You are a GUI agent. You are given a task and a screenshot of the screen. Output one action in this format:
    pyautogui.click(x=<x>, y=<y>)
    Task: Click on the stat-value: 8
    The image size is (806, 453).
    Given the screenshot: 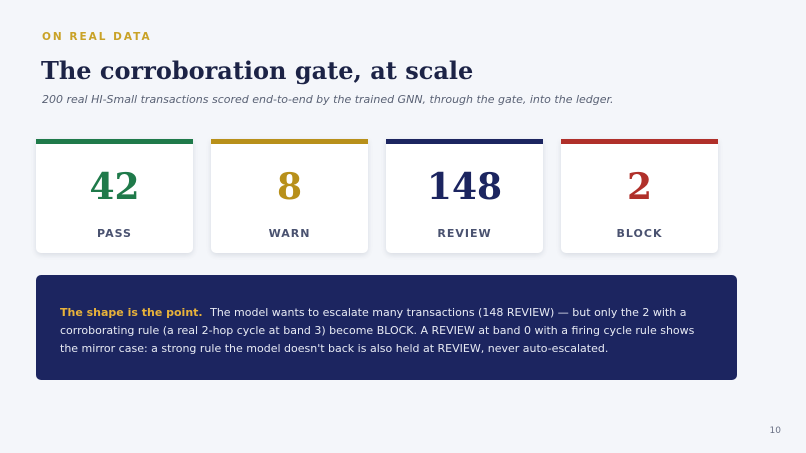 What is the action you would take?
    pyautogui.click(x=289, y=187)
    